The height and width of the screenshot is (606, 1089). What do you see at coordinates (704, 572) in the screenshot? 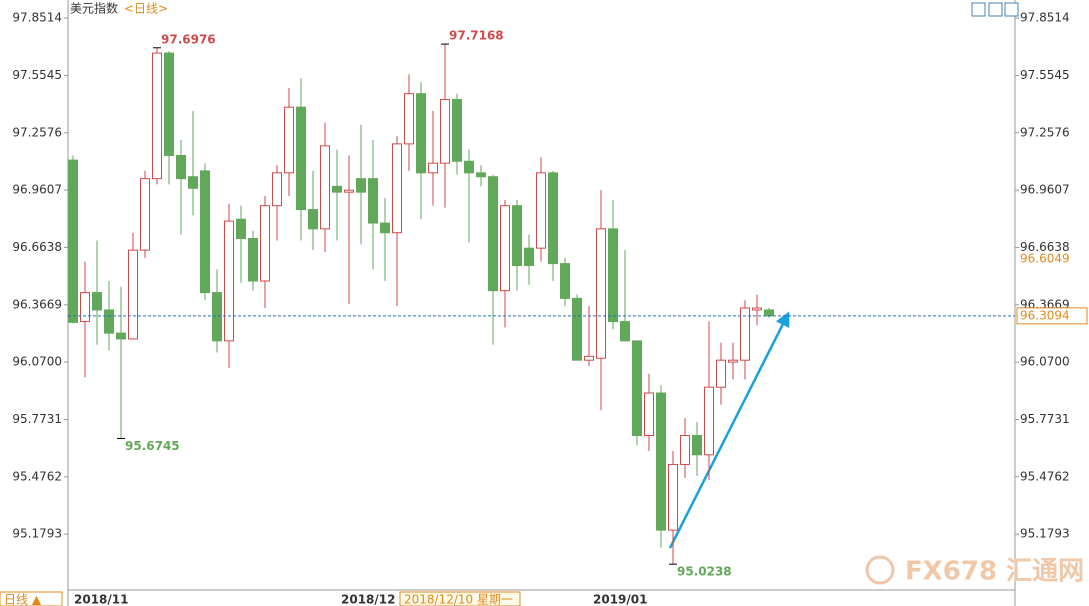
I see `low-label: 95.0238` at bounding box center [704, 572].